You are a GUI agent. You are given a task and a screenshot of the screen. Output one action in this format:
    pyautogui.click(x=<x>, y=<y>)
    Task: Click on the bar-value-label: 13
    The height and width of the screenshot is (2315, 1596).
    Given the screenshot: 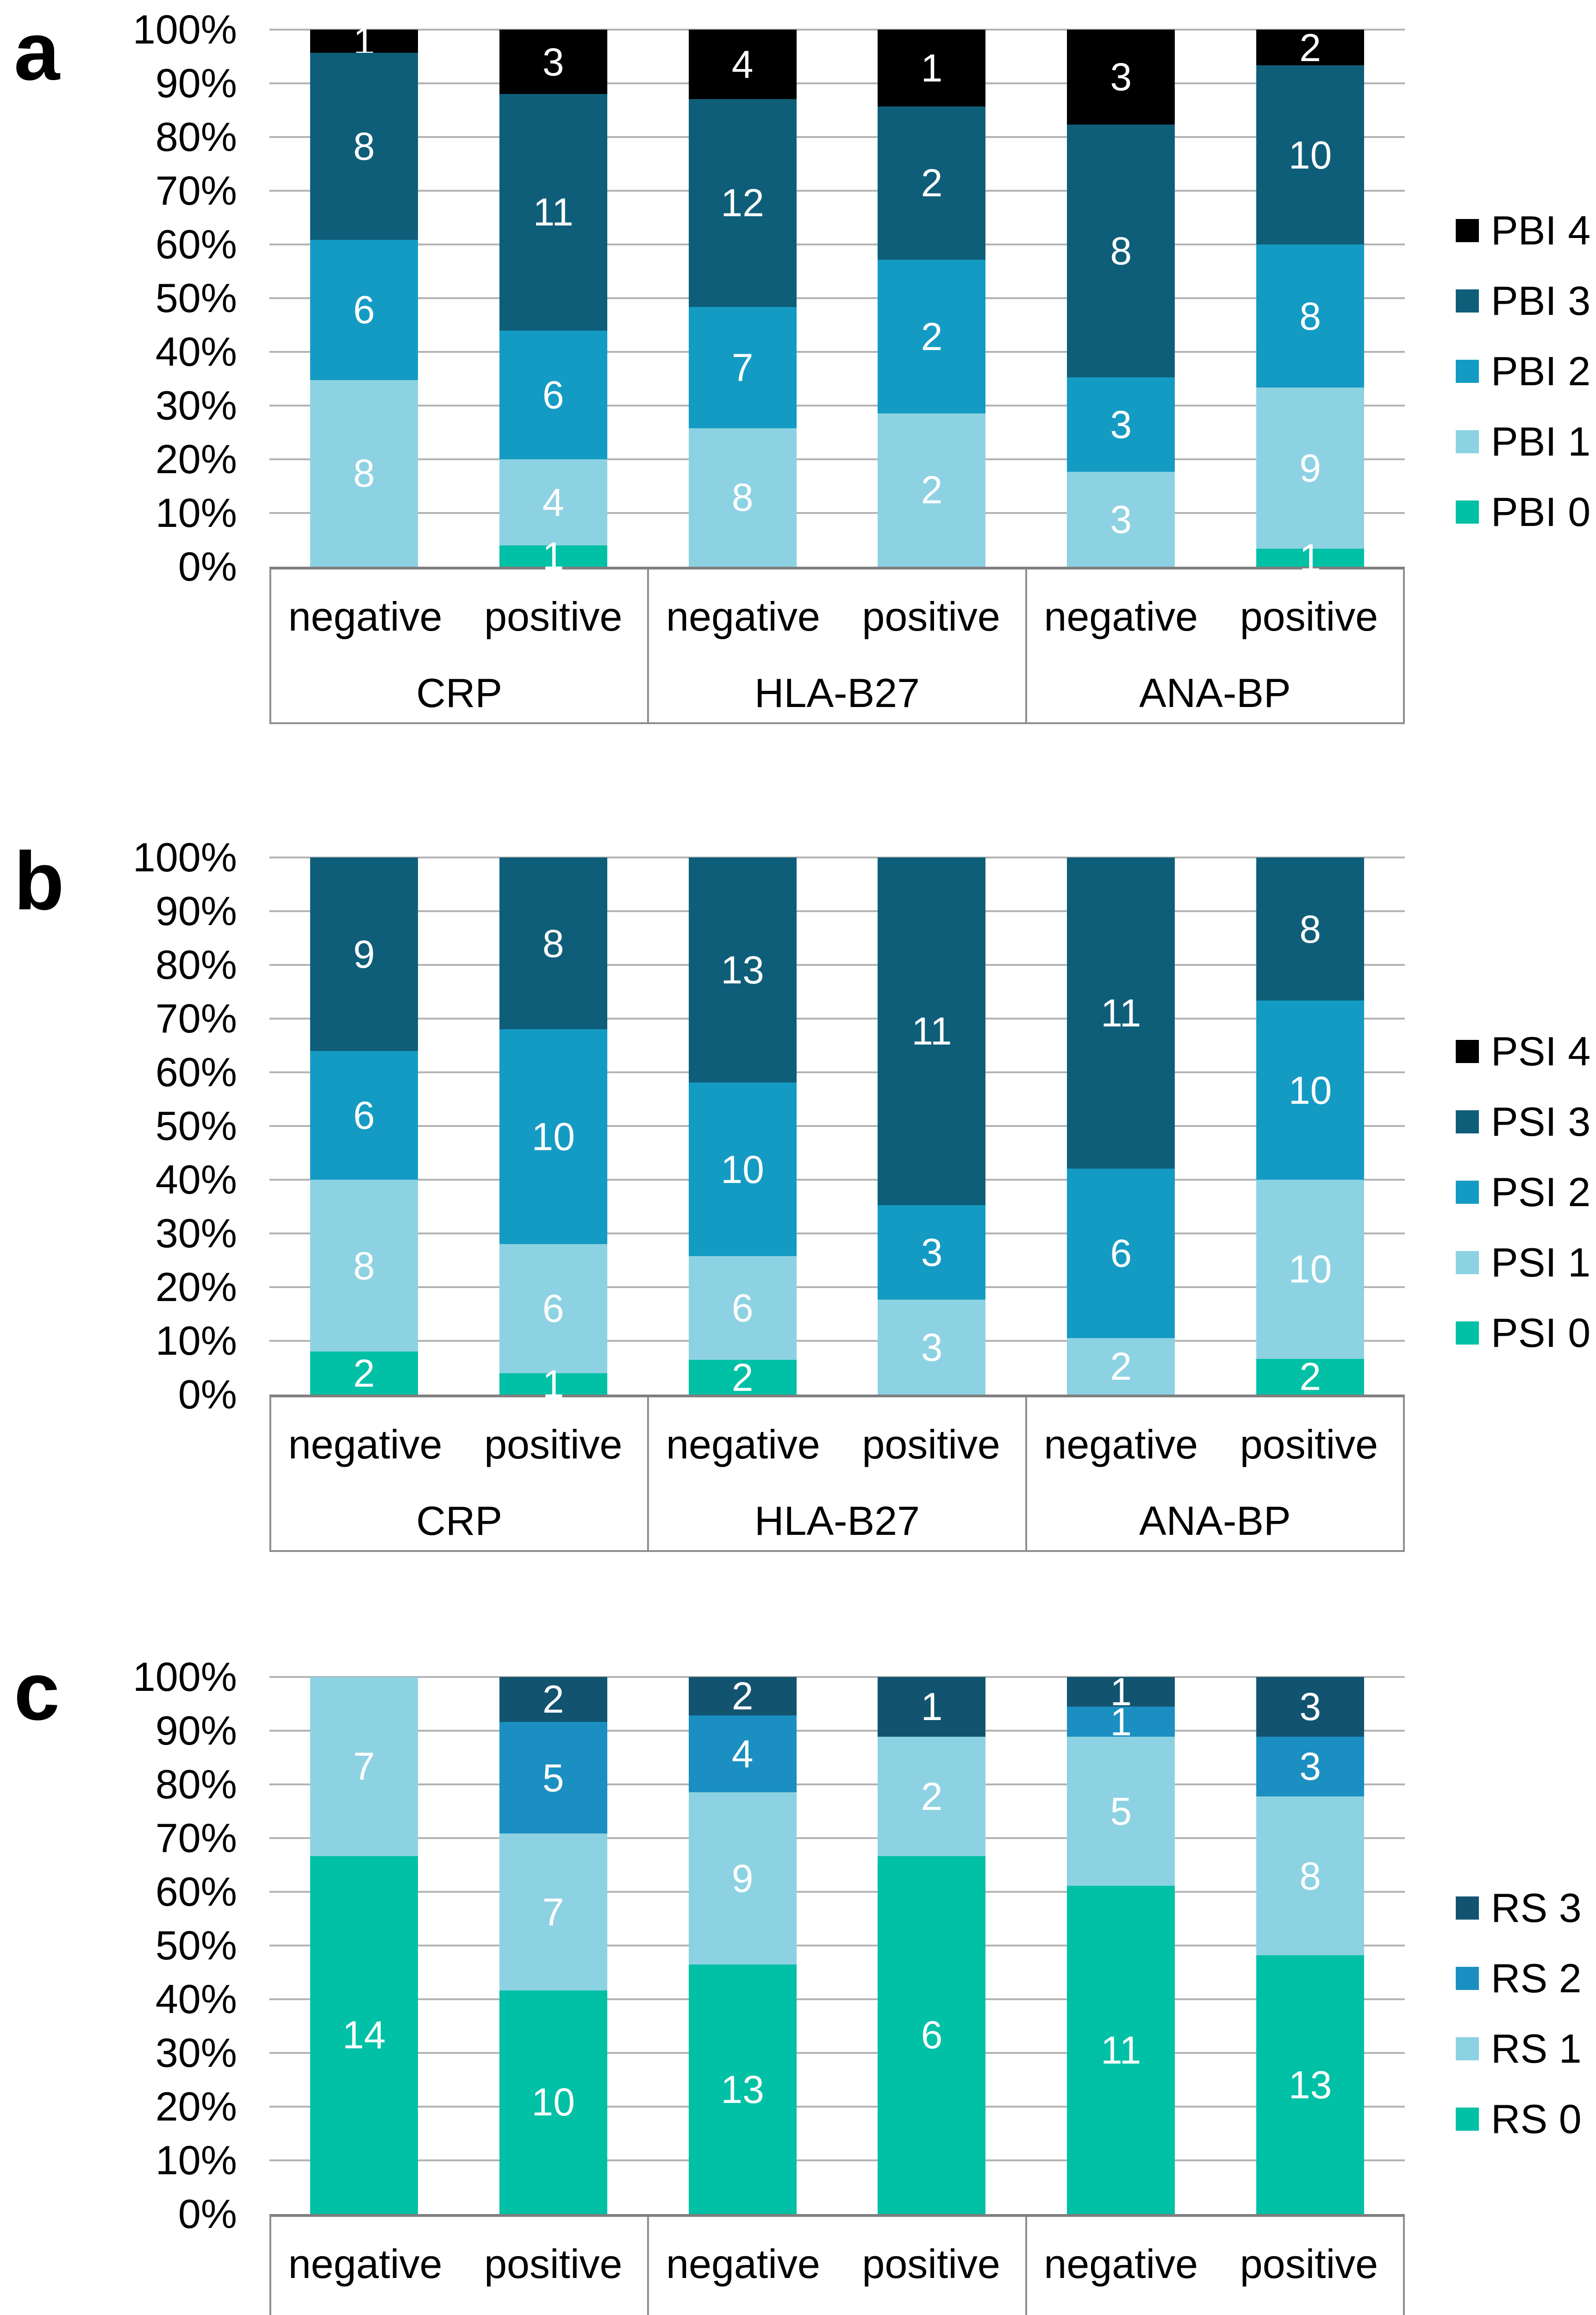 What is the action you would take?
    pyautogui.click(x=742, y=2089)
    